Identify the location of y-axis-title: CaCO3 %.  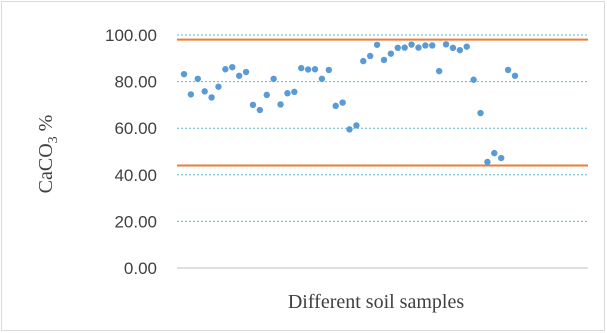
(48, 154).